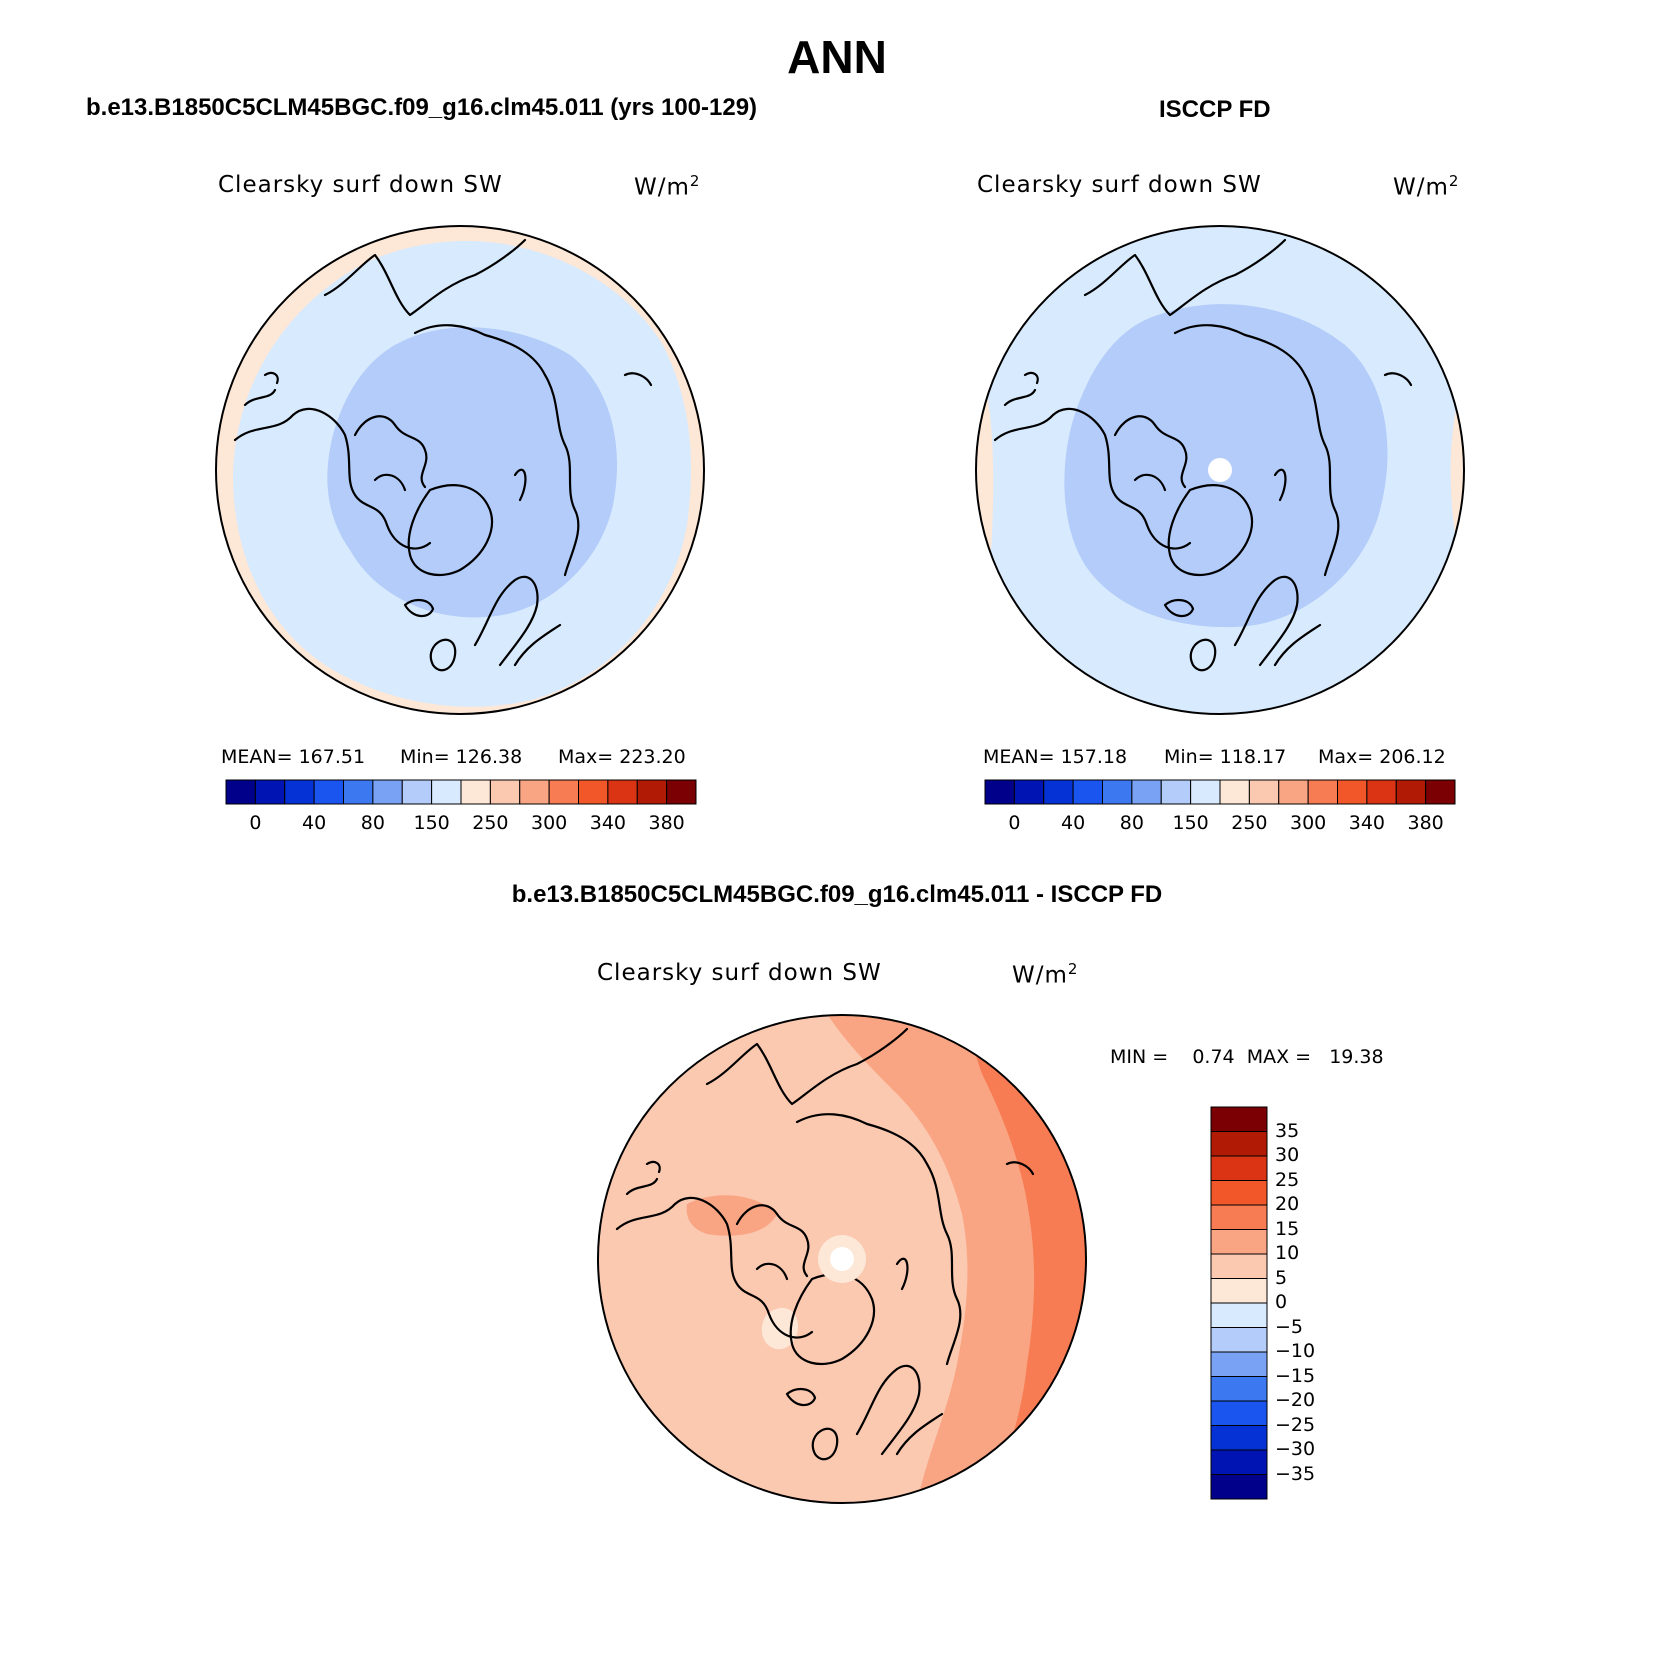 Image resolution: width=1674 pixels, height=1677 pixels. What do you see at coordinates (1210, 530) in the screenshot?
I see `obs-coast-greenland` at bounding box center [1210, 530].